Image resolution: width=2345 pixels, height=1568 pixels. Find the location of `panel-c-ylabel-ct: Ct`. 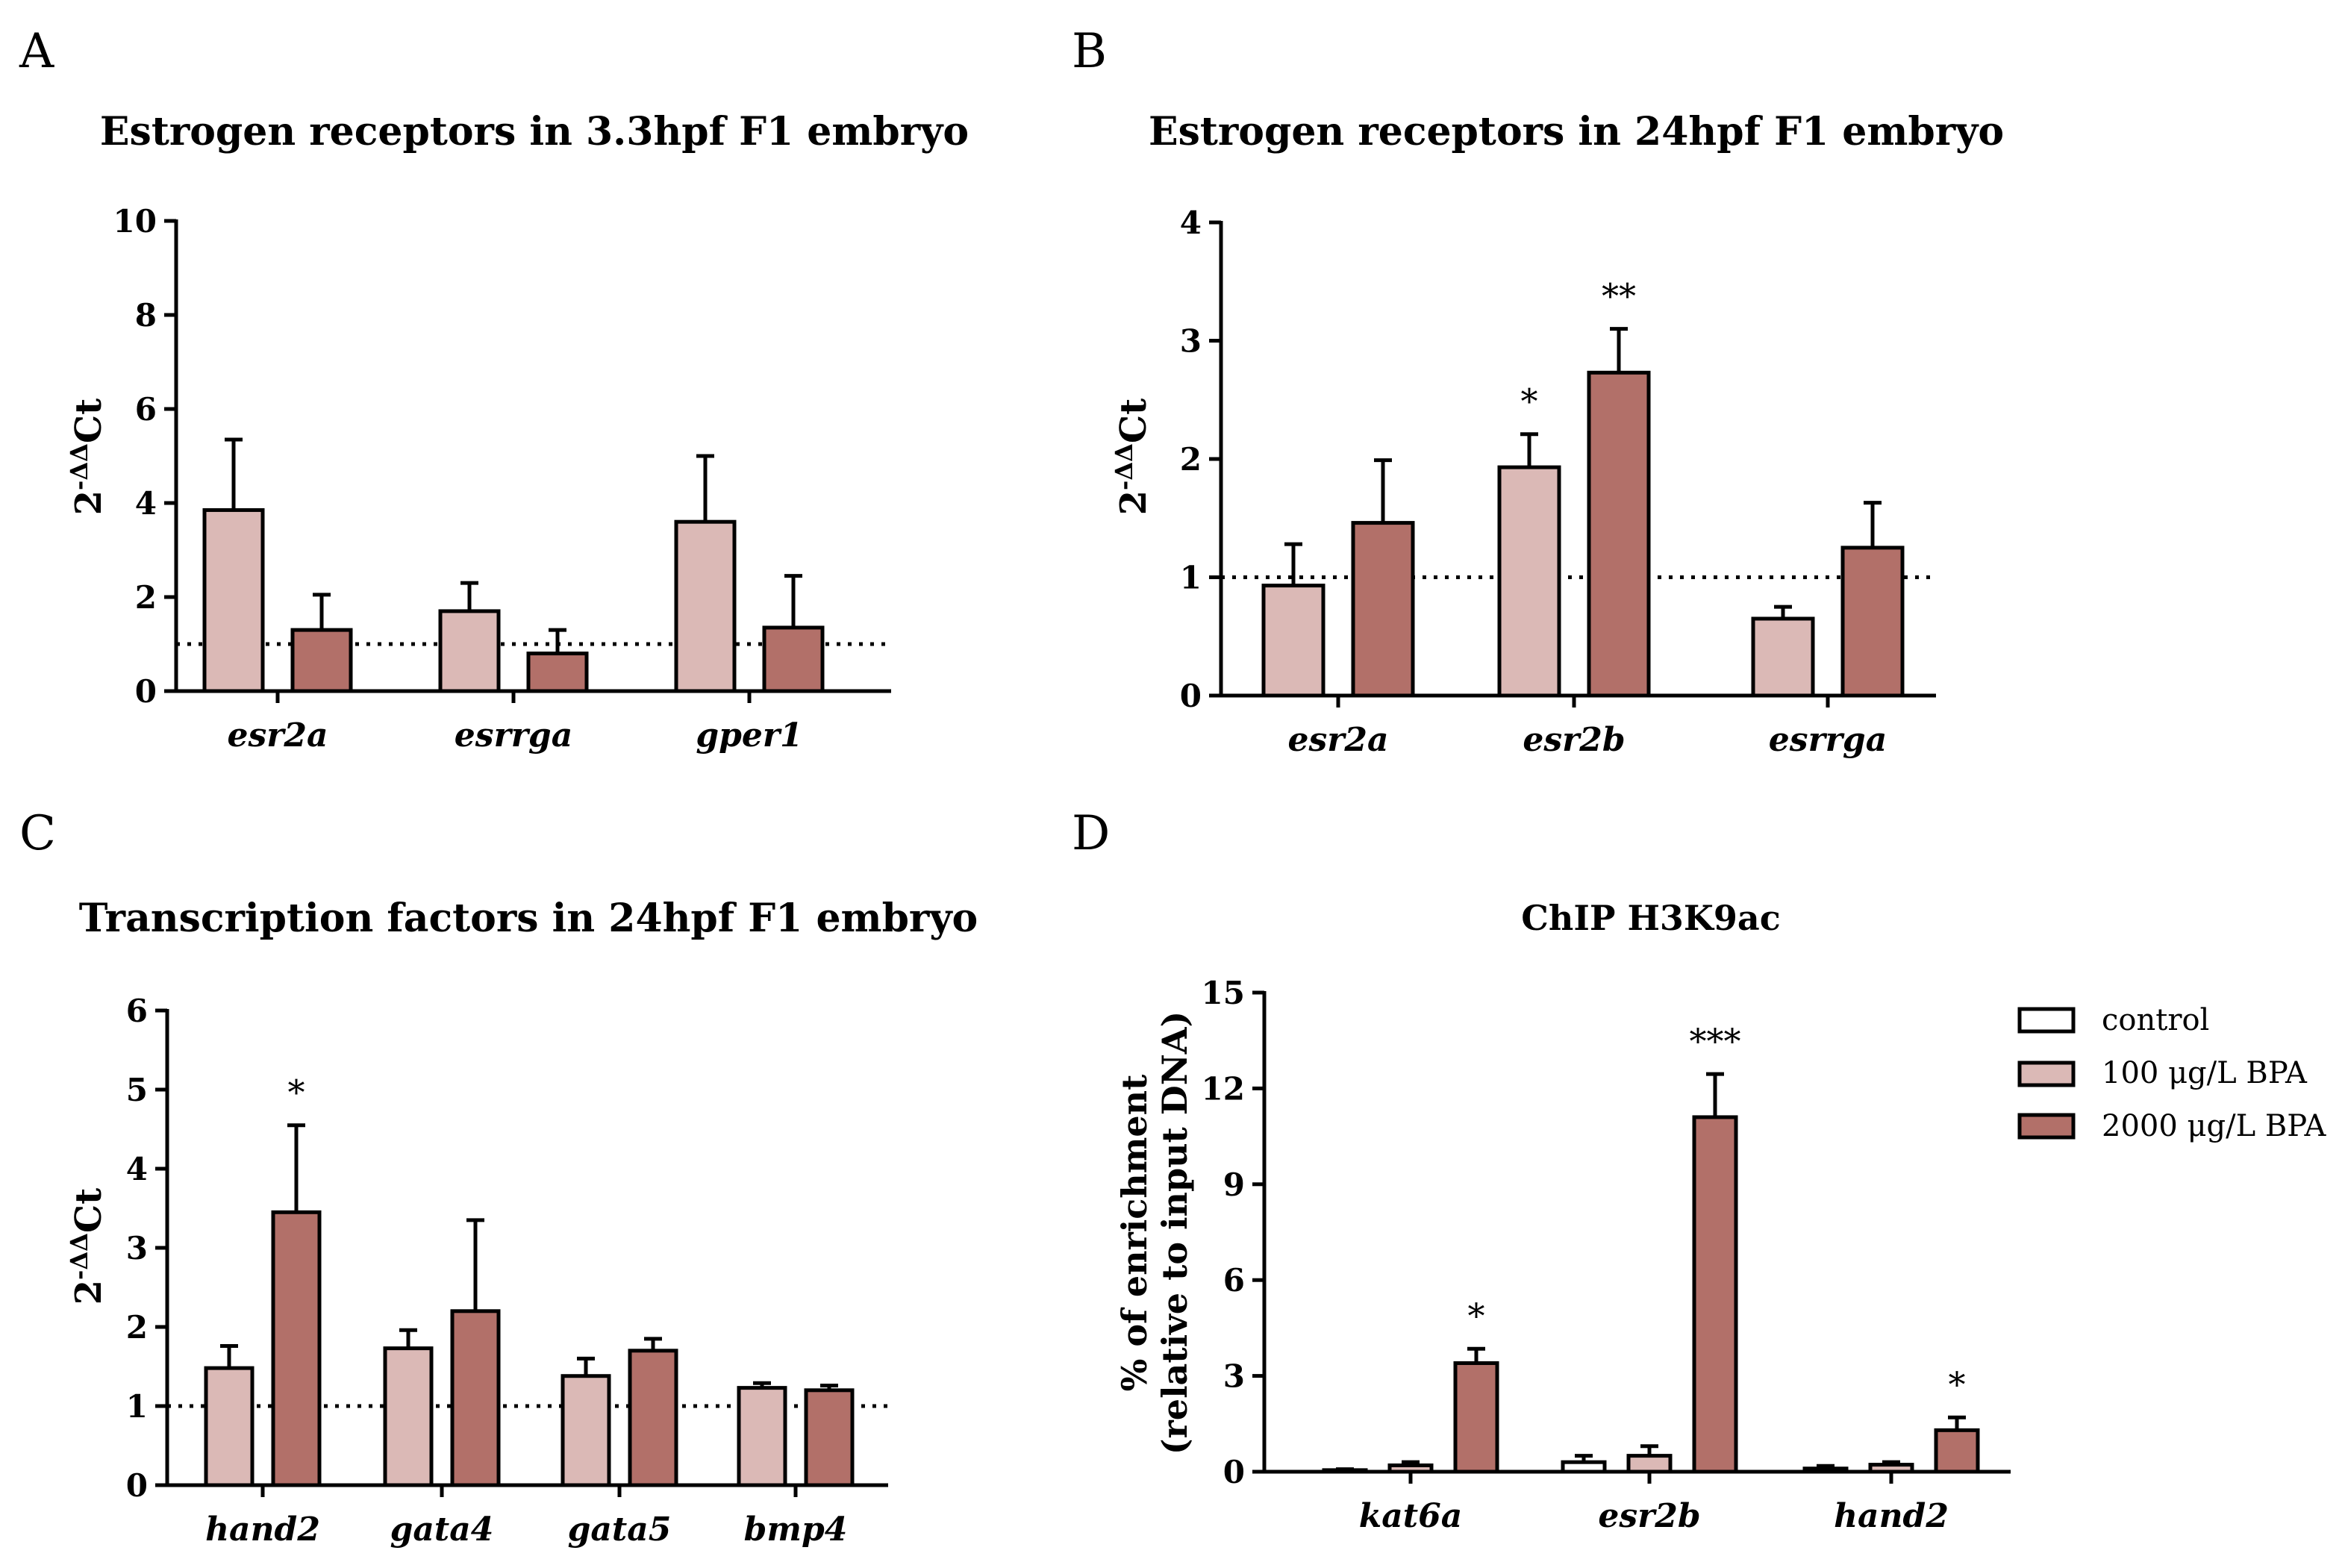

panel-c-ylabel-ct: Ct is located at coordinates (89, 1210).